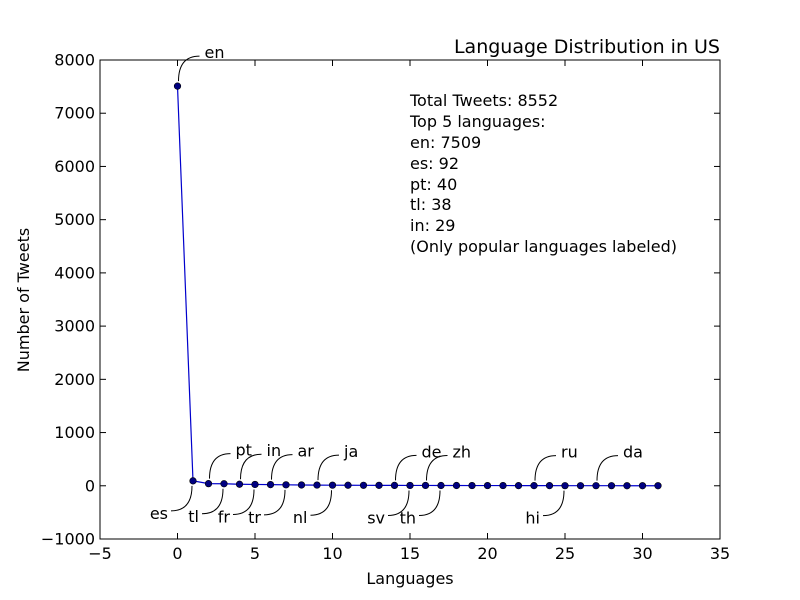 This screenshot has height=600, width=800. Describe the element at coordinates (177, 553) in the screenshot. I see `x-tick-label: 0` at that location.